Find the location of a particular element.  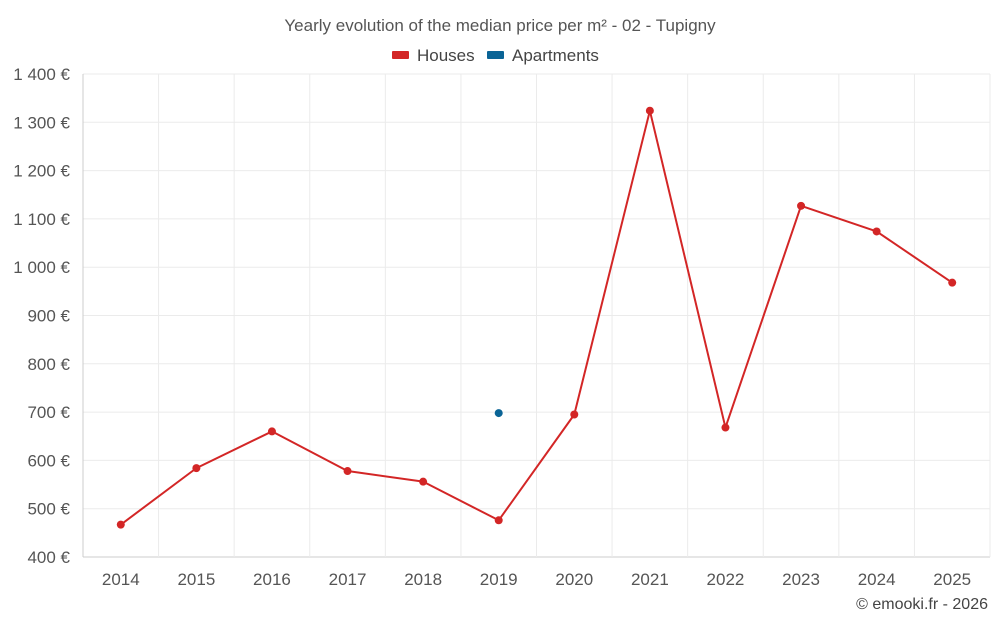

x-tick-label-2017: 2017 is located at coordinates (348, 579).